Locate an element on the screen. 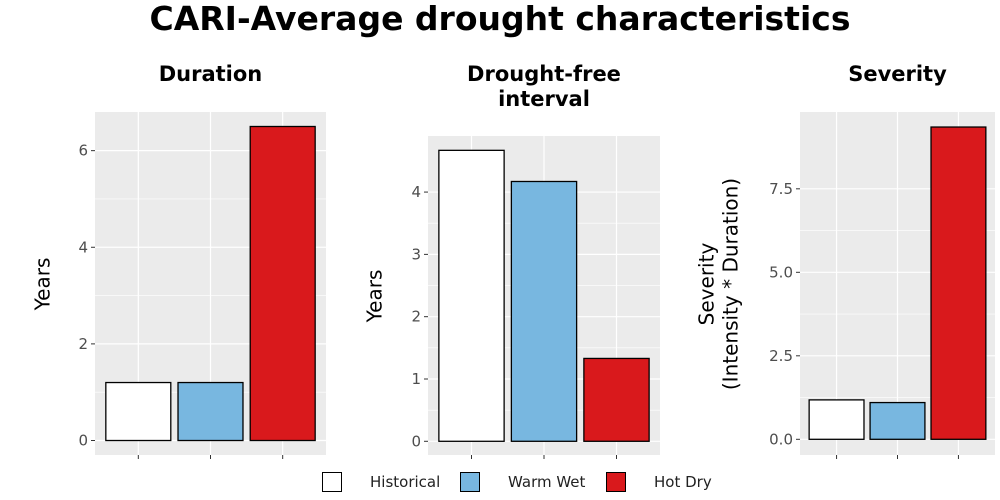  y-axis-label: (Intensity * Duration) is located at coordinates (731, 284).